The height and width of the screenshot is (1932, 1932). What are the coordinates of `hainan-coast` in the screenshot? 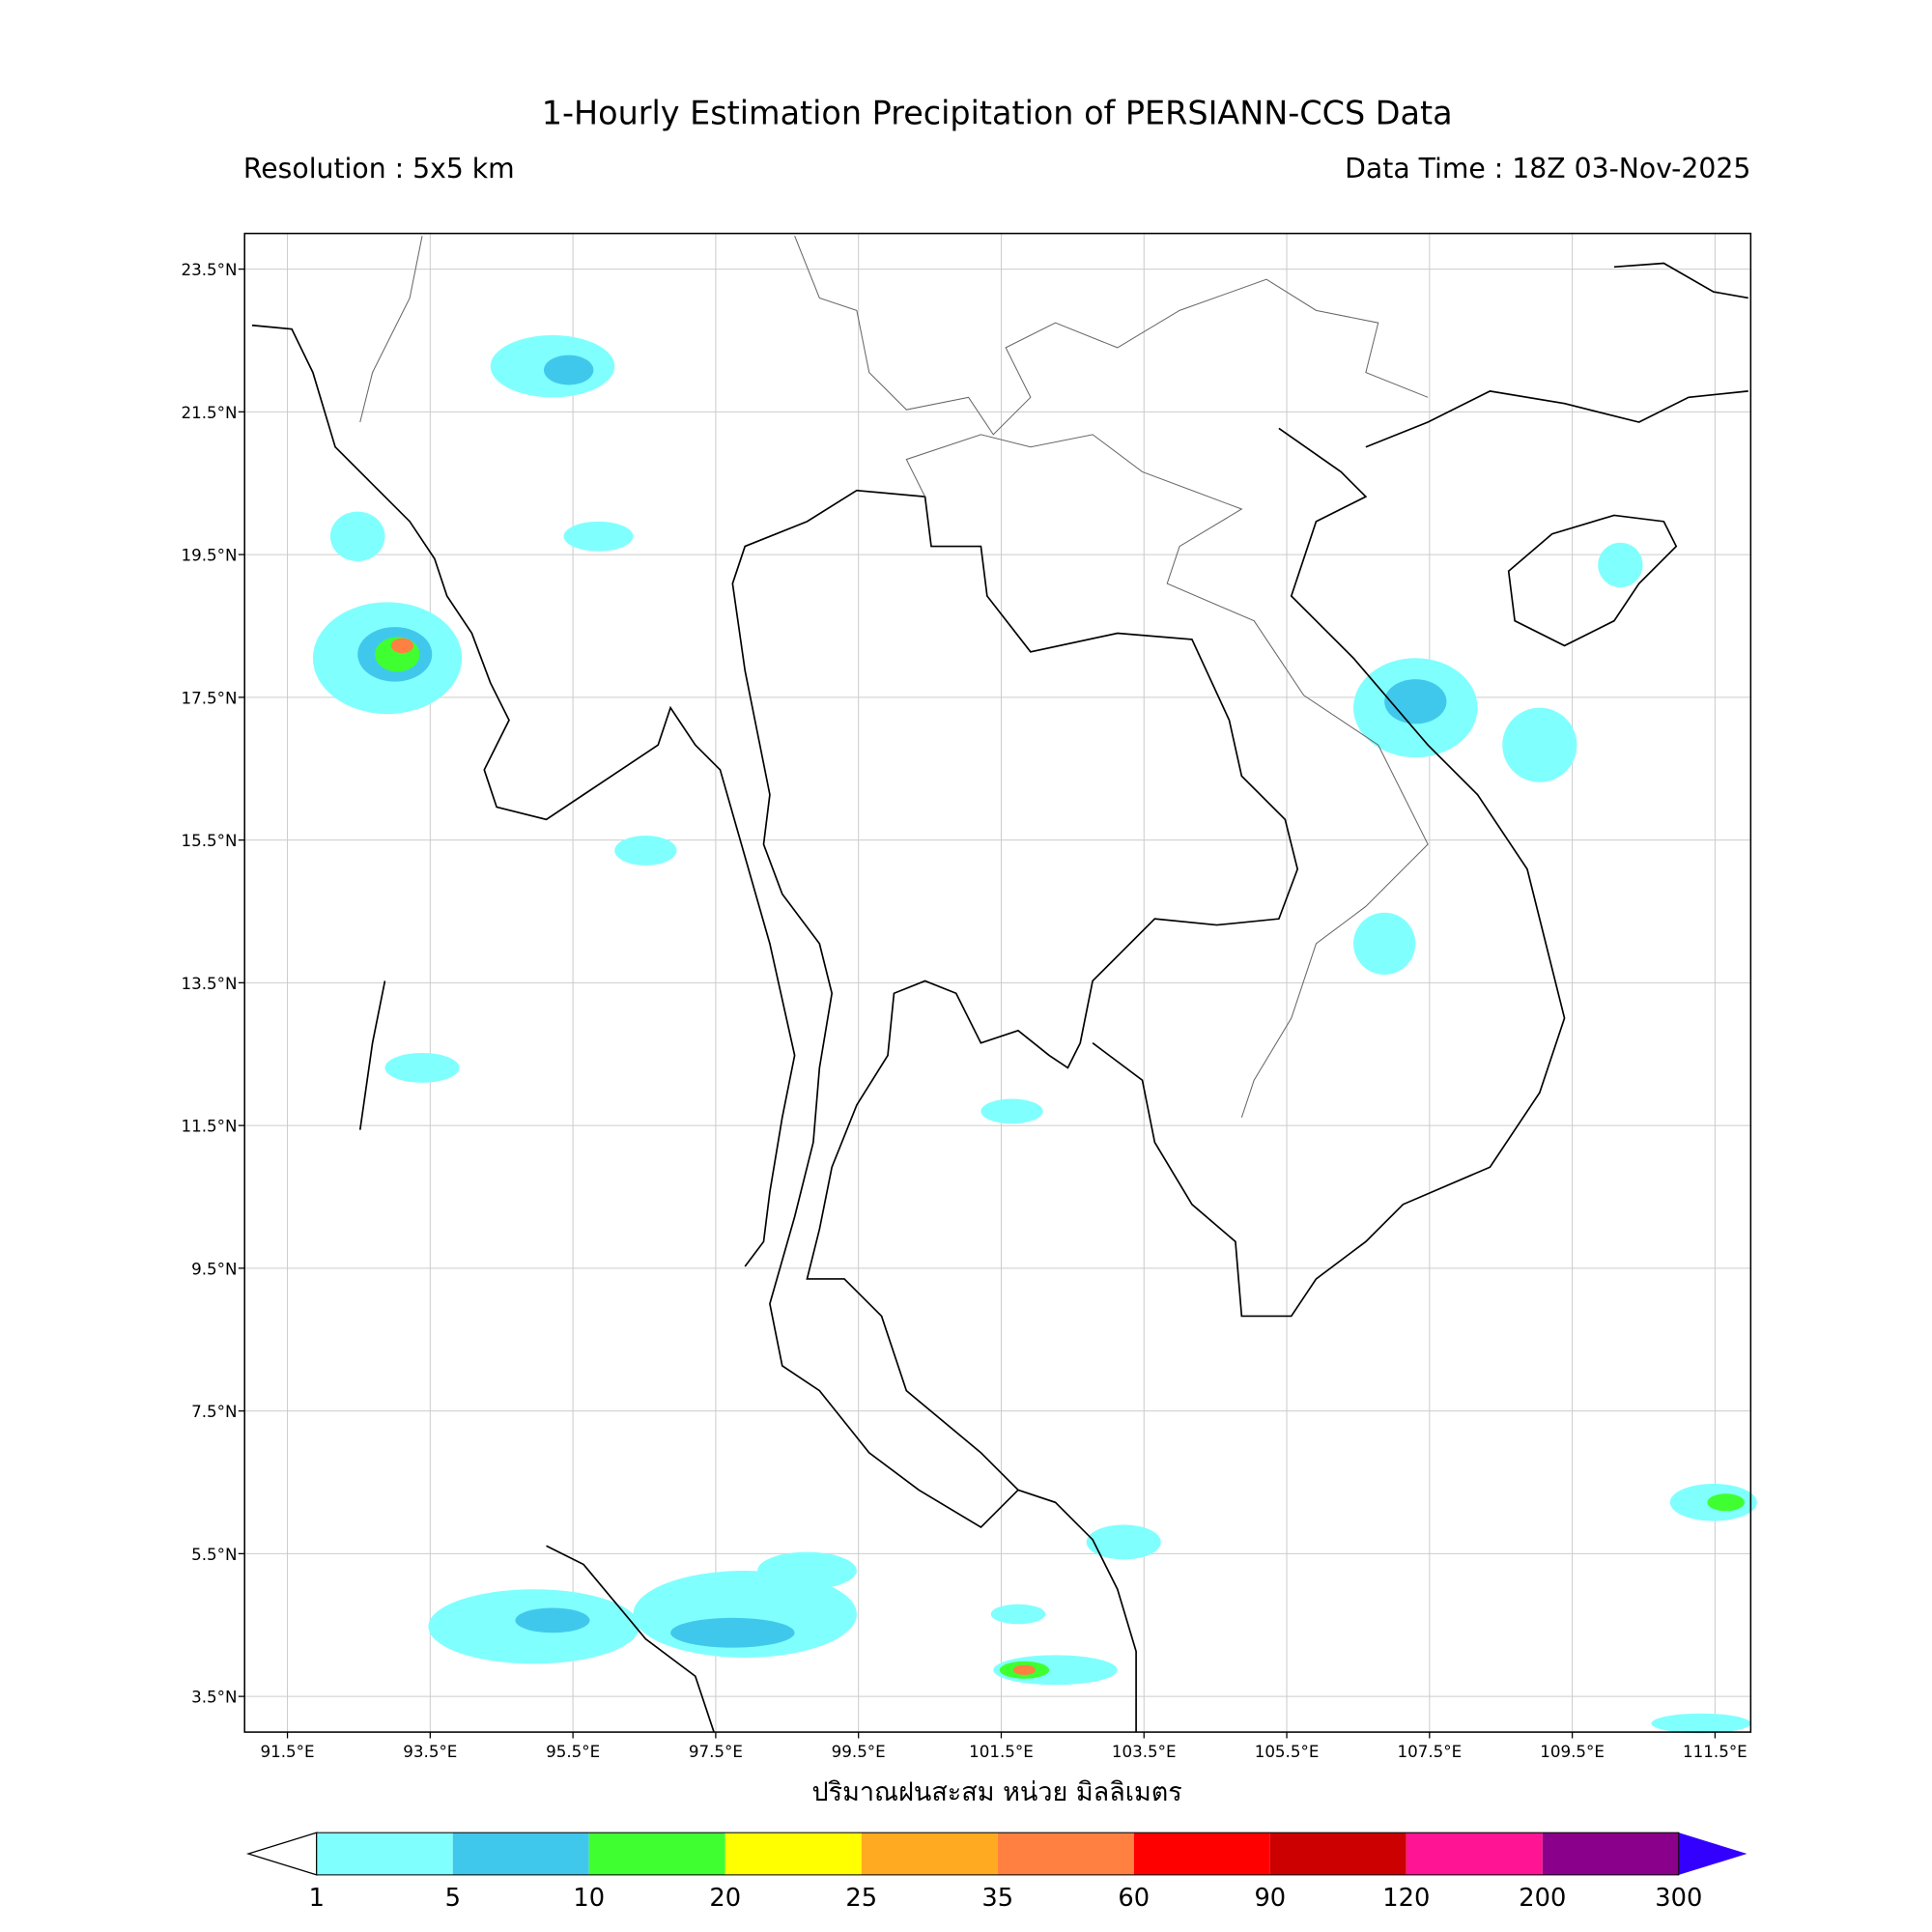 It's located at (1592, 580).